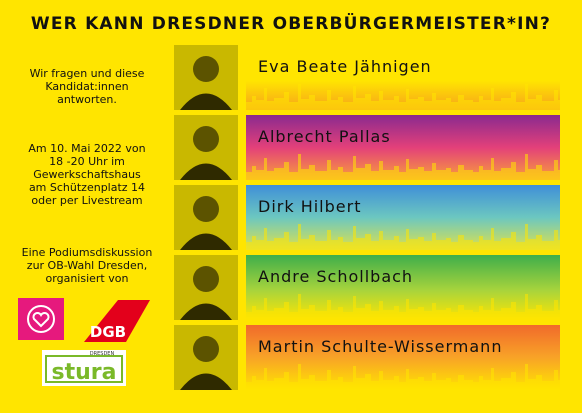 Image resolution: width=582 pixels, height=413 pixels. Describe the element at coordinates (345, 66) in the screenshot. I see `candidate-name: Eva Beate Jähnigen` at that location.